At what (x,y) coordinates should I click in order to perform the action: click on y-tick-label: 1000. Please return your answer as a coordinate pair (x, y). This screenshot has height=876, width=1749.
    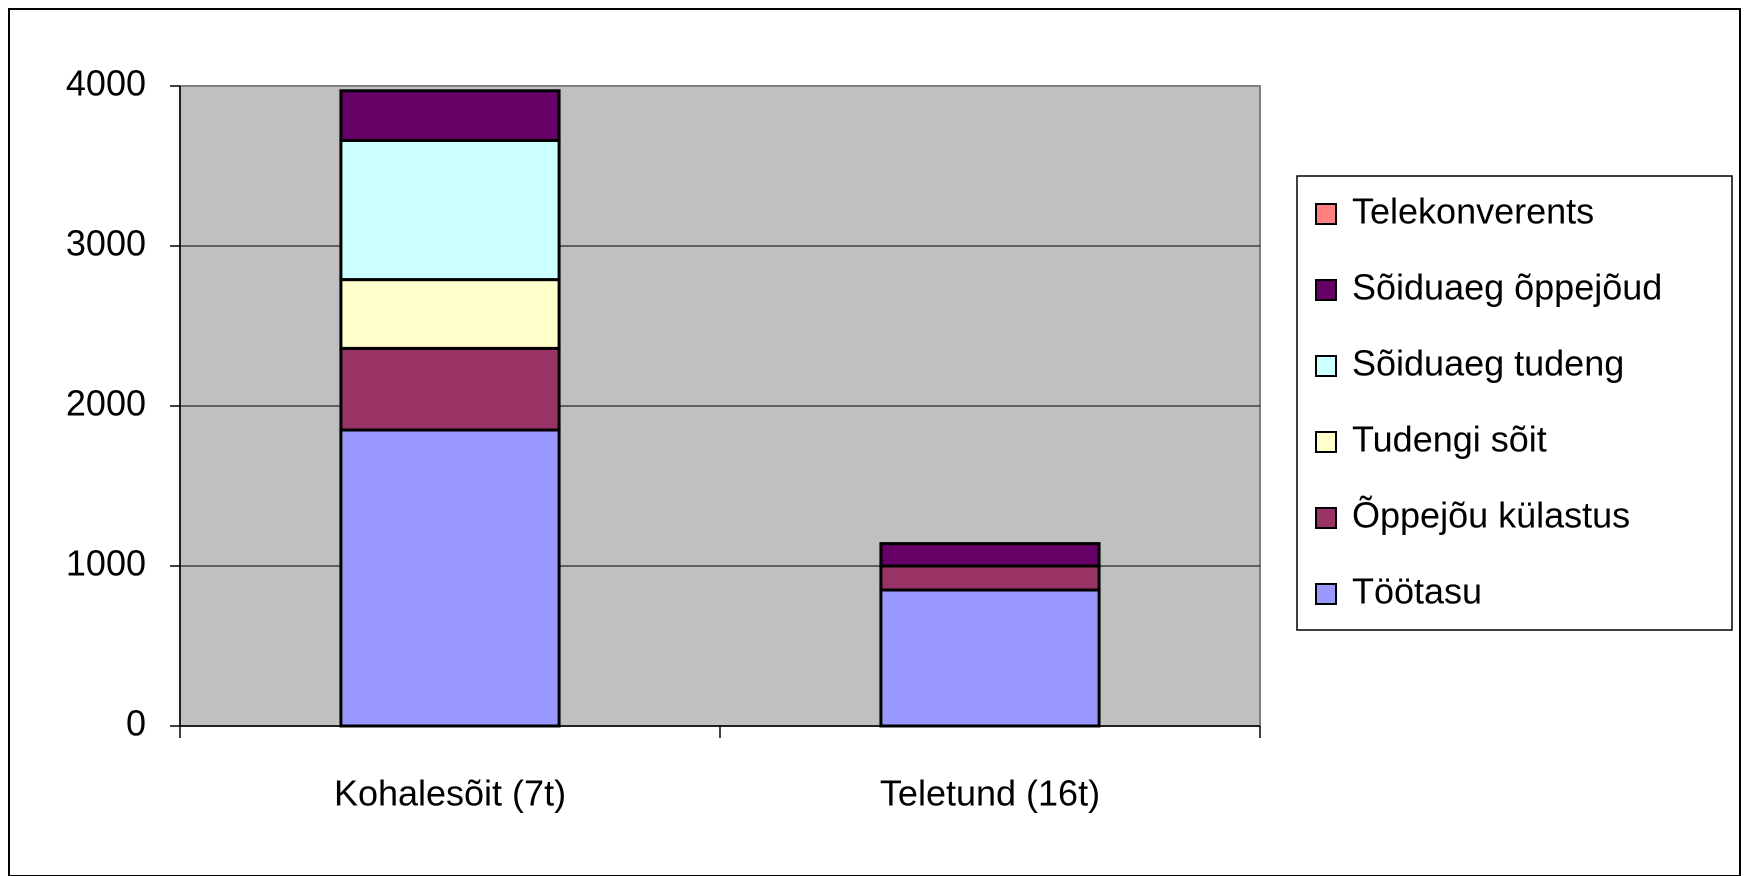
    Looking at the image, I should click on (106, 563).